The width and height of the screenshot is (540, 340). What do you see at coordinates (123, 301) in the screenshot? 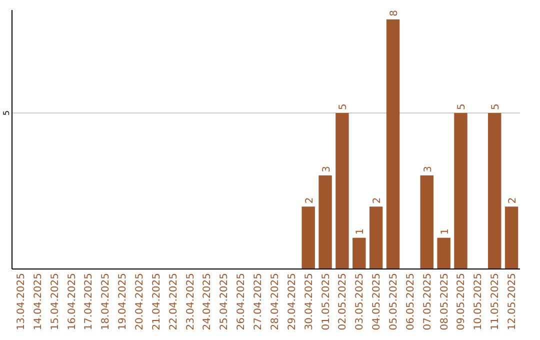
I see `x-tick-label: 19.04.2025` at bounding box center [123, 301].